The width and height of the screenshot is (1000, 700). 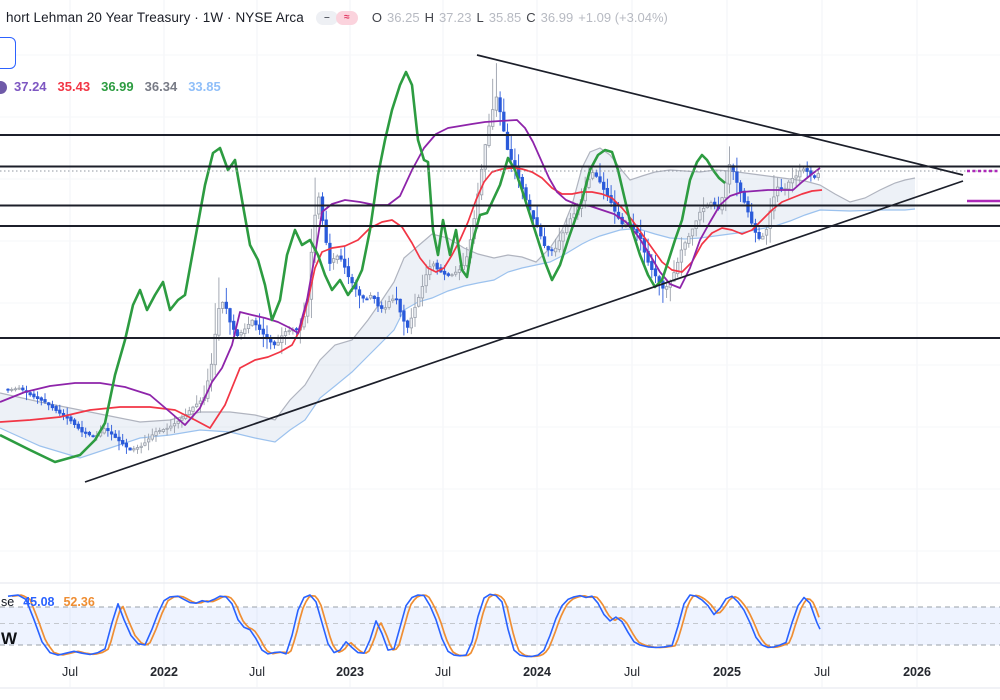 What do you see at coordinates (79, 602) in the screenshot?
I see `stoch-d-value: 52.36` at bounding box center [79, 602].